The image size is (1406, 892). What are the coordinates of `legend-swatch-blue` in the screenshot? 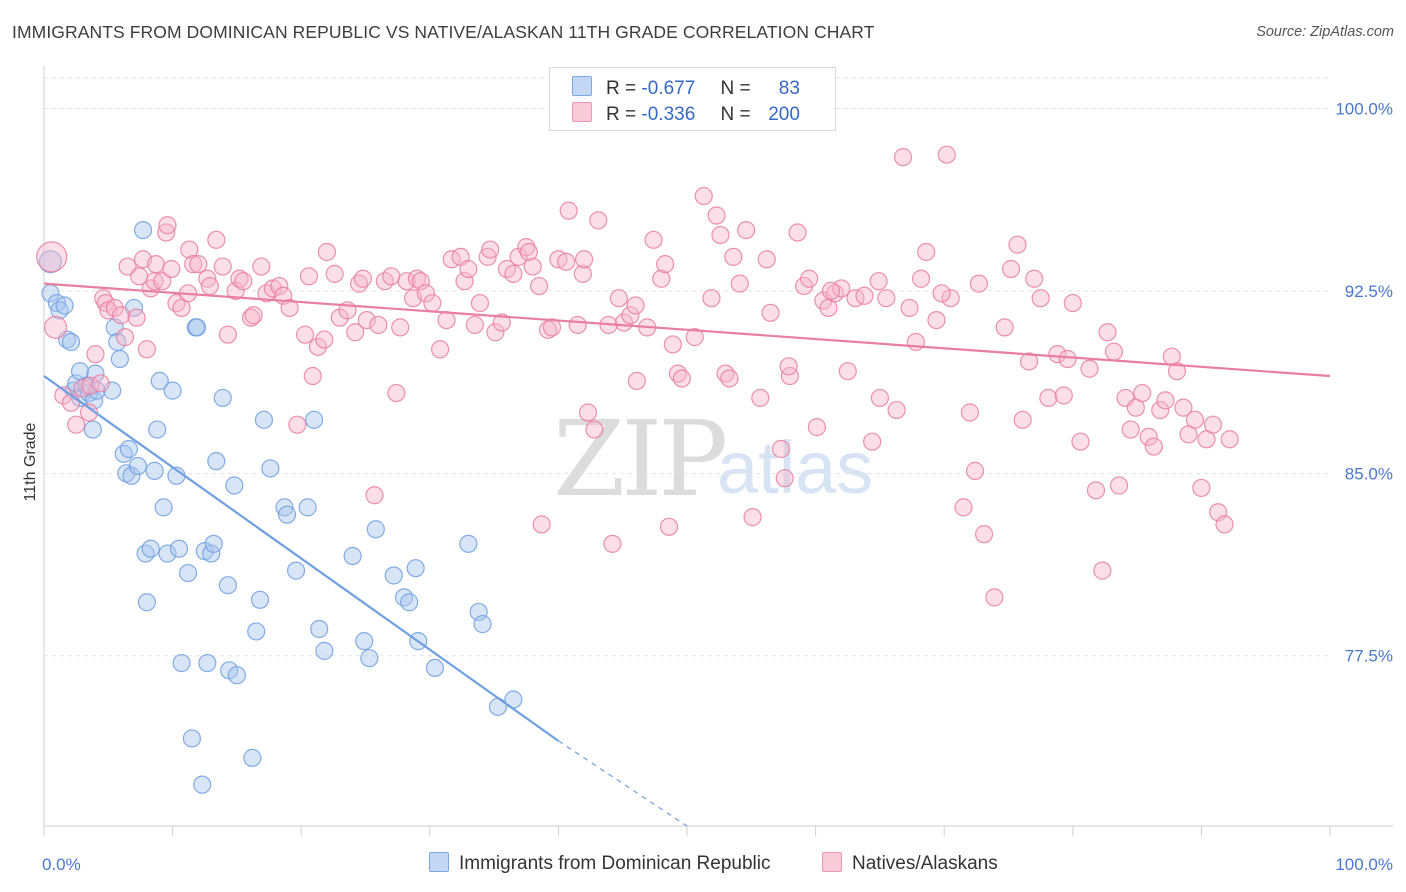 It's located at (582, 86).